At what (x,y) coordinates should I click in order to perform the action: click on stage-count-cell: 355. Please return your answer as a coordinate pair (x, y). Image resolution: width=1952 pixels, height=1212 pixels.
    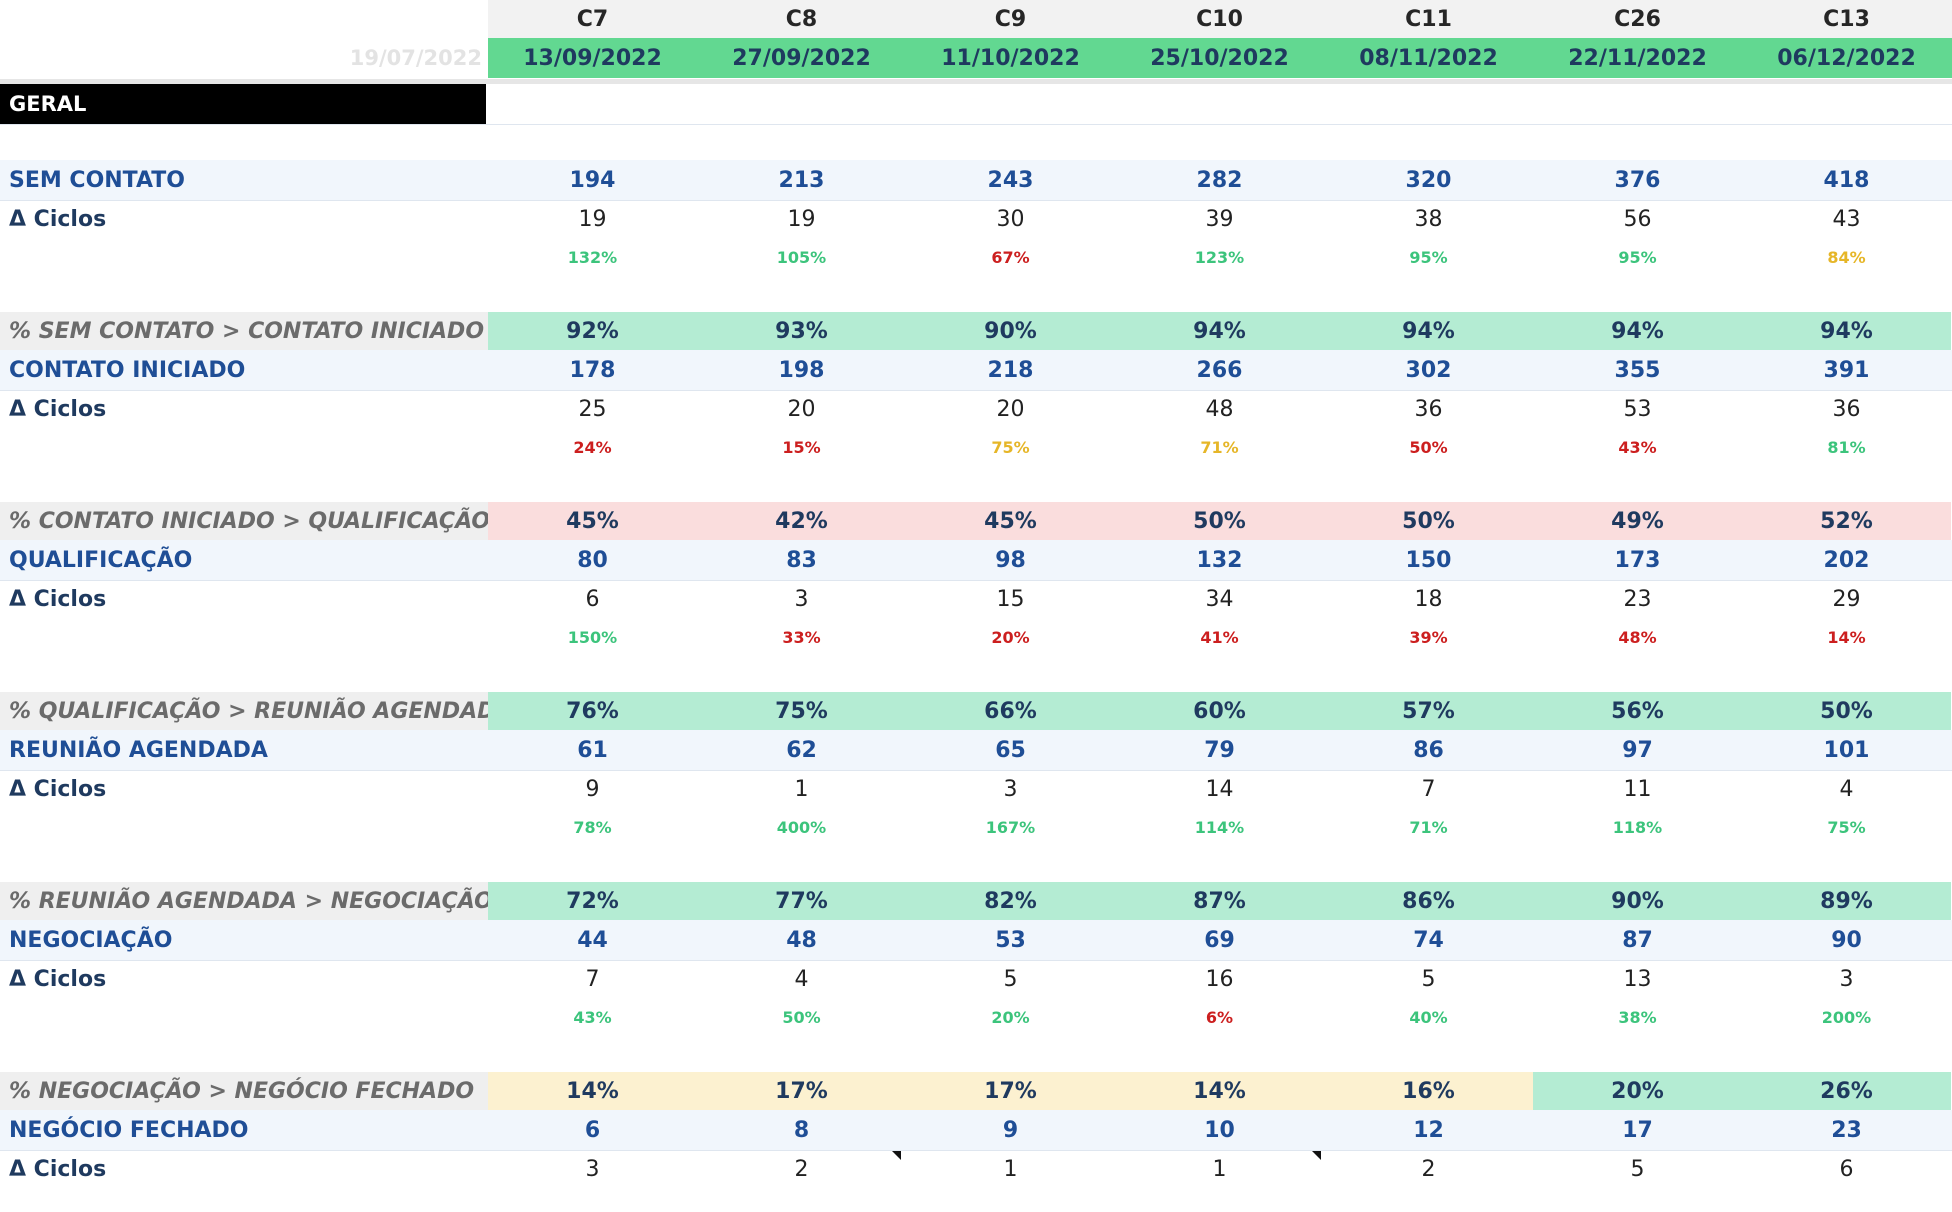
    Looking at the image, I should click on (1637, 370).